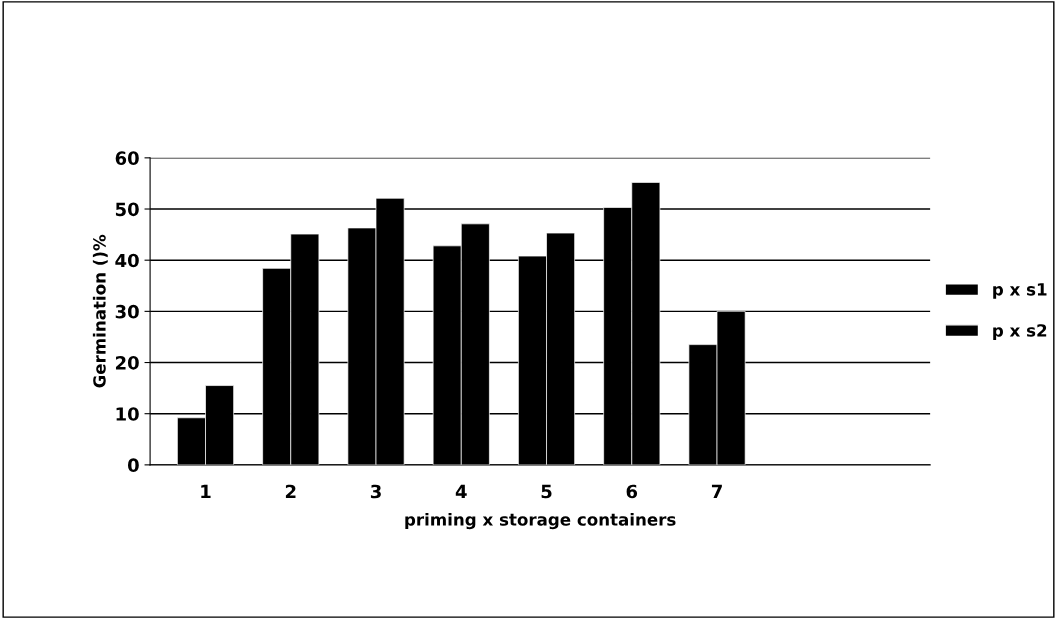 This screenshot has height=619, width=1057. Describe the element at coordinates (1020, 291) in the screenshot. I see `legend-label: p x s1` at that location.